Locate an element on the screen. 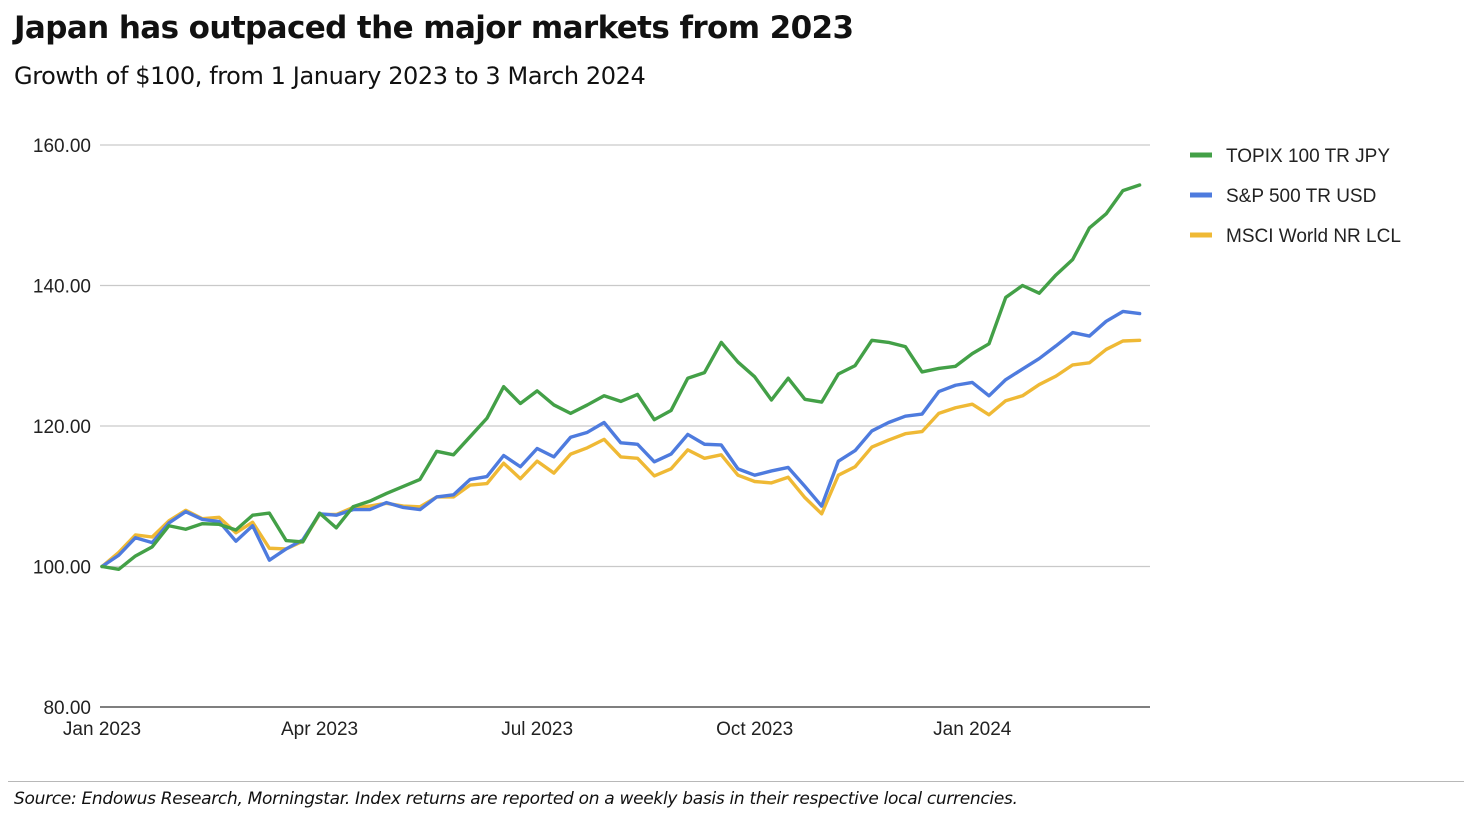  legend-label: MSCI World NR LCL is located at coordinates (1313, 236).